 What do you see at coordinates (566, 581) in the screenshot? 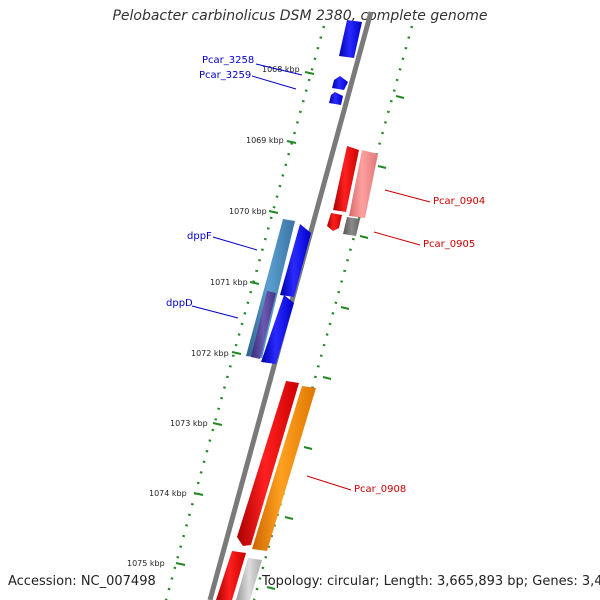
I see `genes-count-label: Genes: 3,415` at bounding box center [566, 581].